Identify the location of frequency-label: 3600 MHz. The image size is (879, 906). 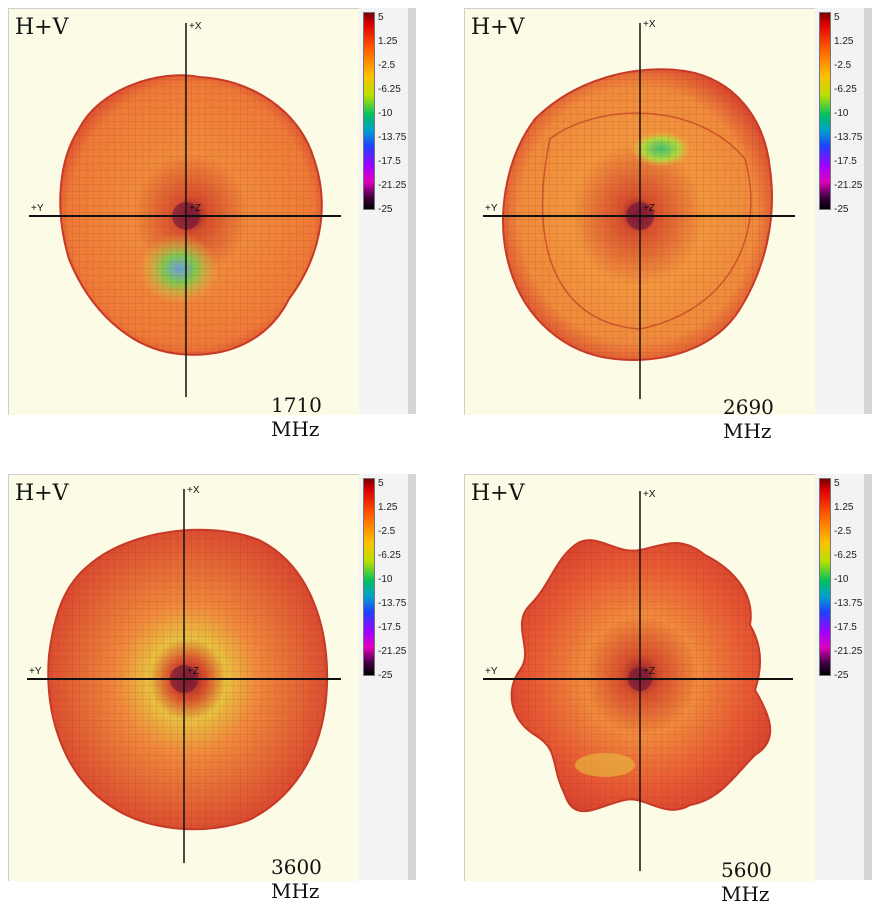
(296, 879).